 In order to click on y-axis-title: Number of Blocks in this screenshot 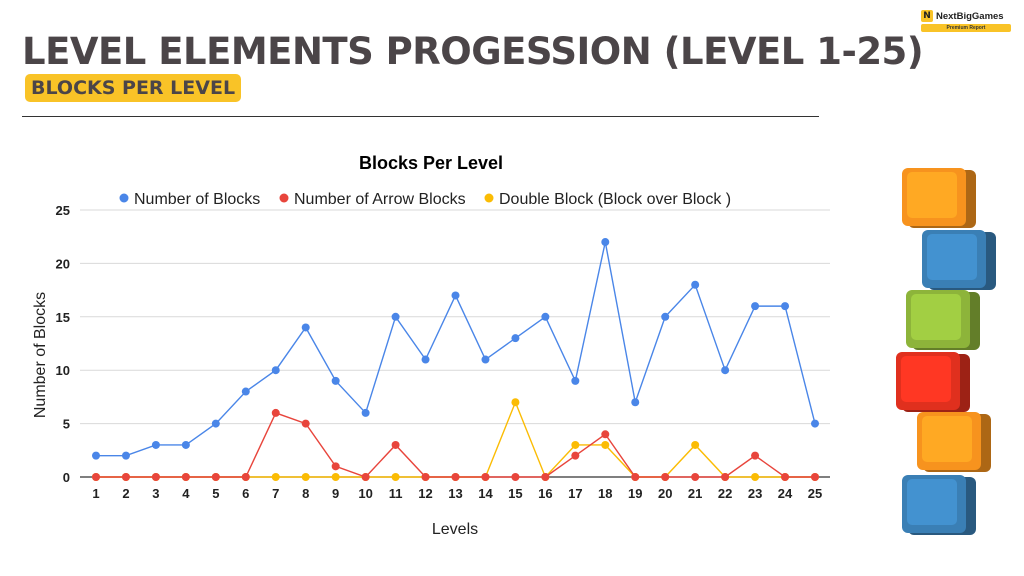, I will do `click(40, 355)`.